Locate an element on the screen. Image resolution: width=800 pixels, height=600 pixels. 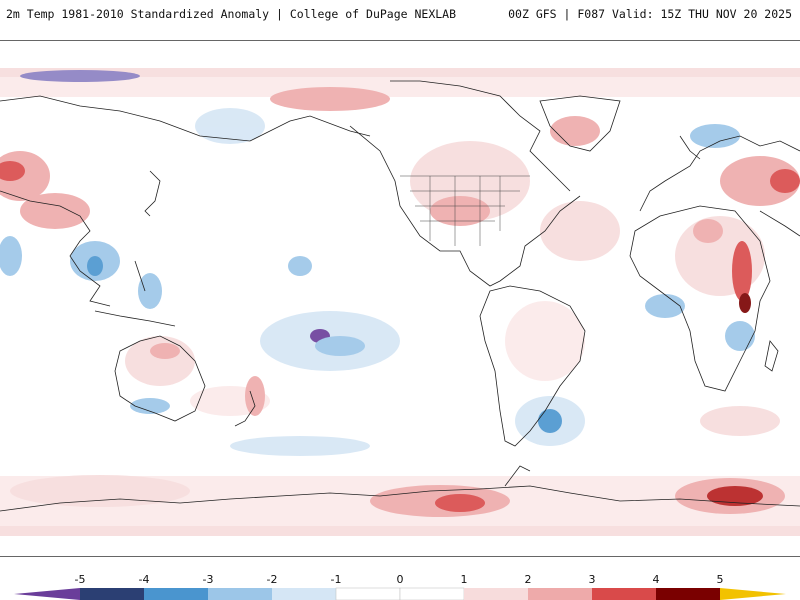
colorbar-segment-pos5 is located at coordinates (688, 594).